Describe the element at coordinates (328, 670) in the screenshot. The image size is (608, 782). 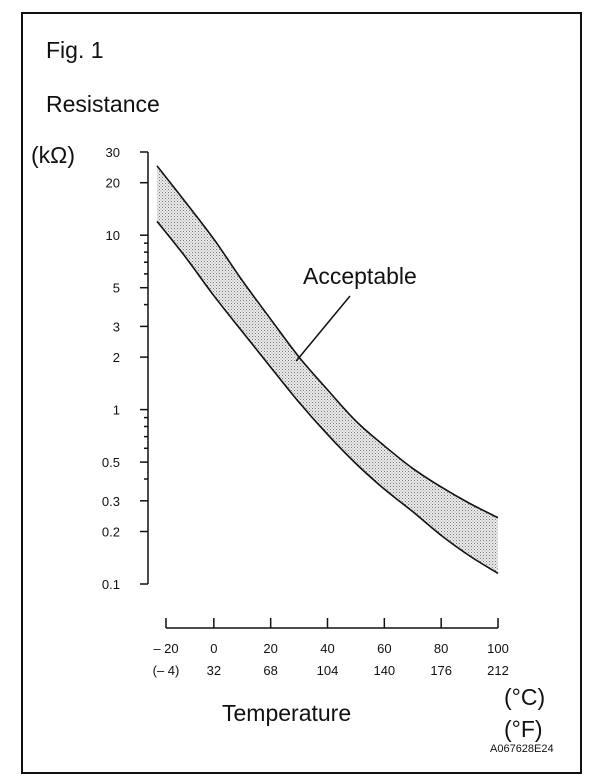
I see `x-tick-label-fahrenheit: 104` at that location.